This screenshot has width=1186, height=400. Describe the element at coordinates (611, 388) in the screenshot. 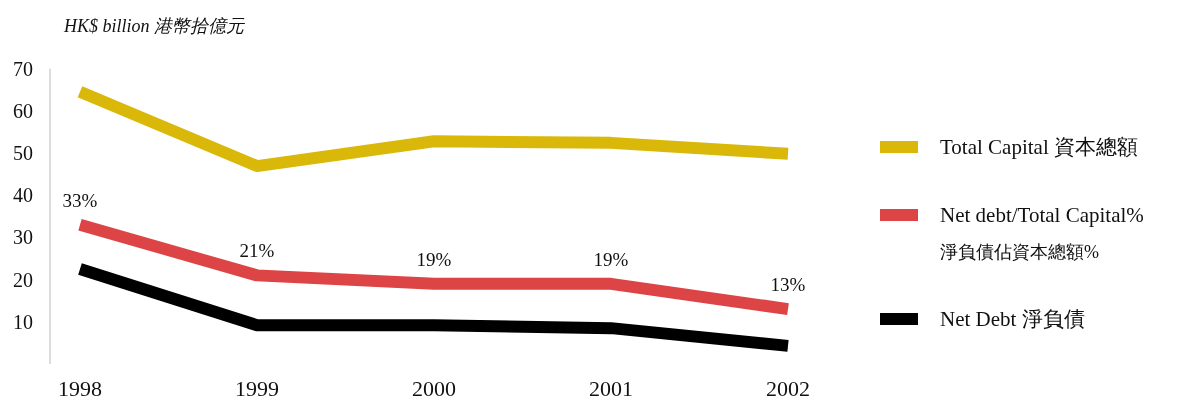

I see `x-tick-label: 2001` at that location.